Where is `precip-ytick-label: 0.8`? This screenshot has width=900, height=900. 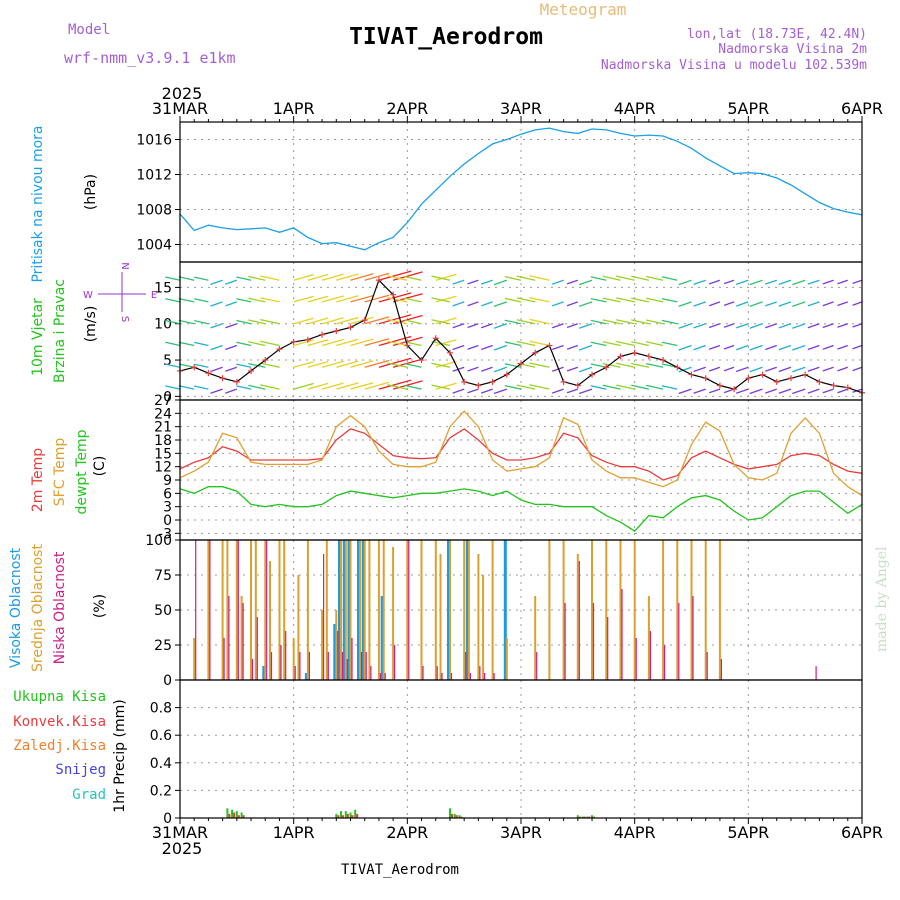
precip-ytick-label: 0.8 is located at coordinates (161, 709).